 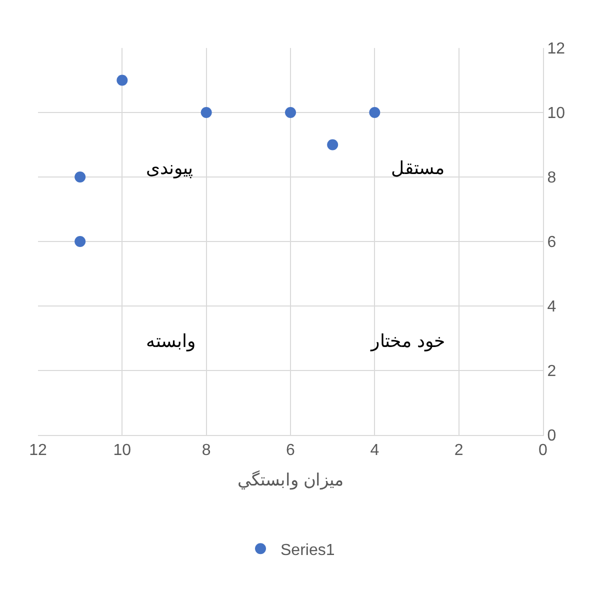 I want to click on y-tick-label: 12, so click(x=556, y=49).